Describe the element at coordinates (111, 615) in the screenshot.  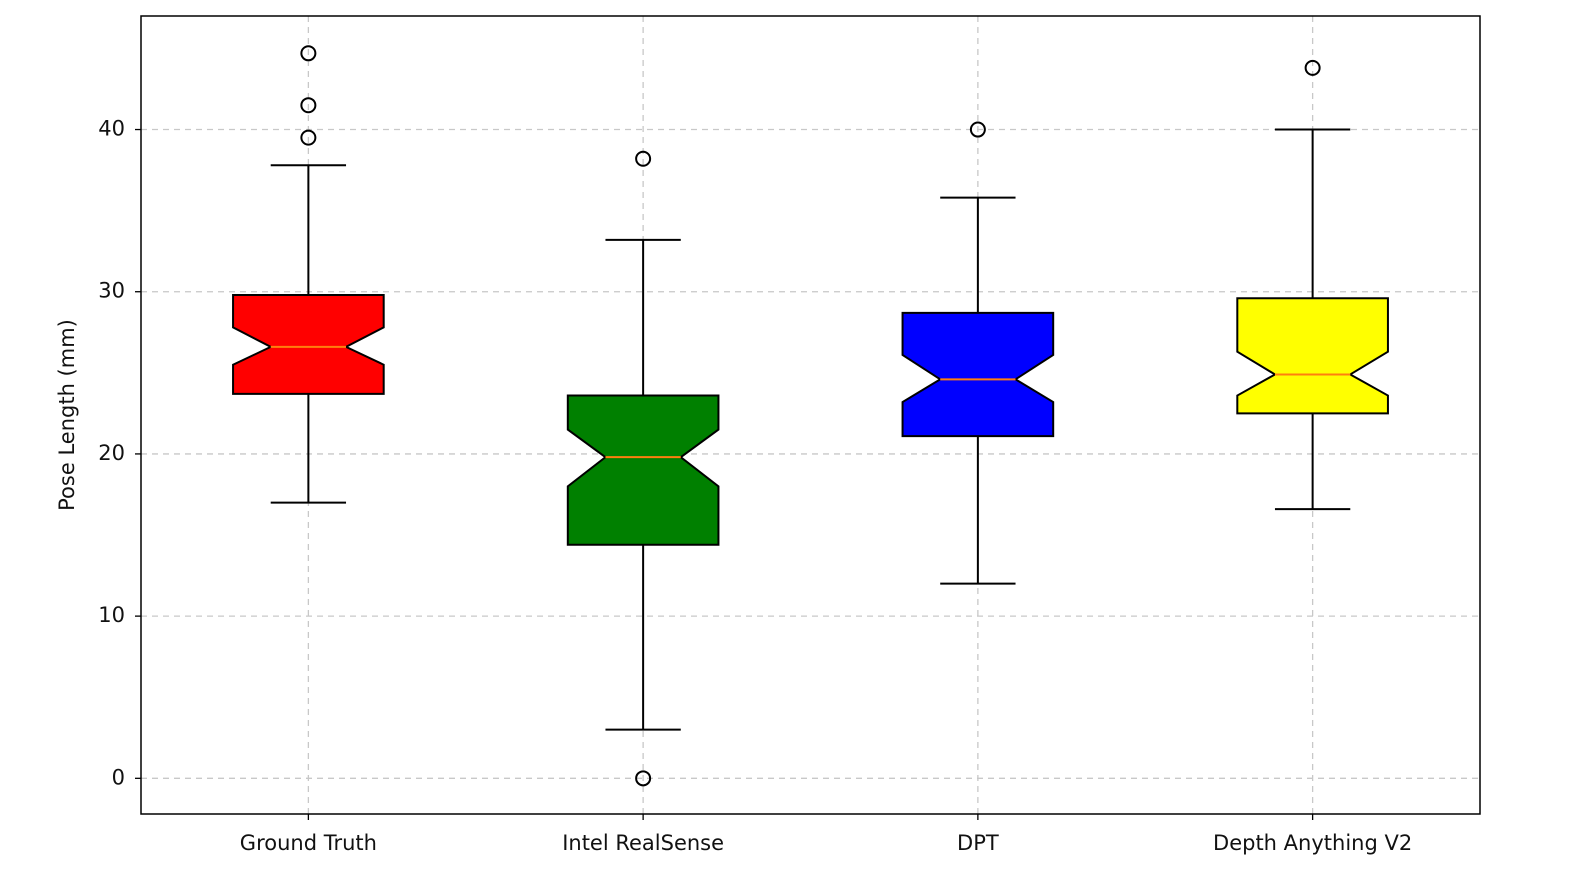
I see `y-tick-label: 10` at that location.